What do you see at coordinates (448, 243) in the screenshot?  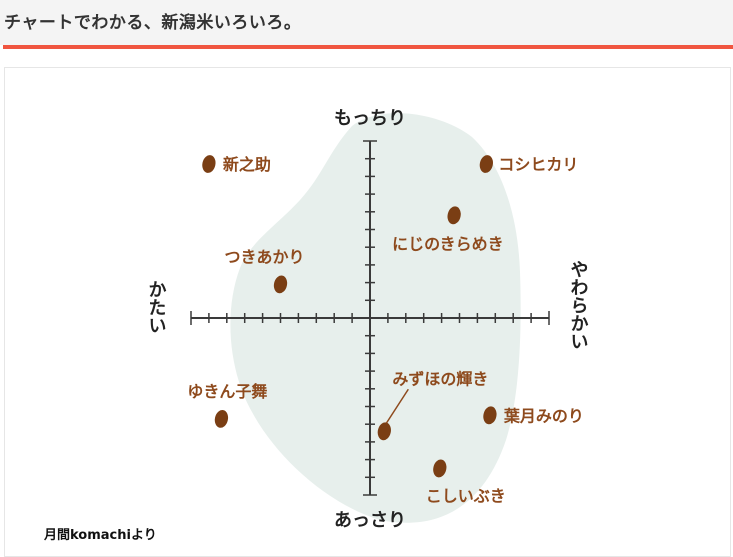 I see `rice-variety-label: にじのきらめき` at bounding box center [448, 243].